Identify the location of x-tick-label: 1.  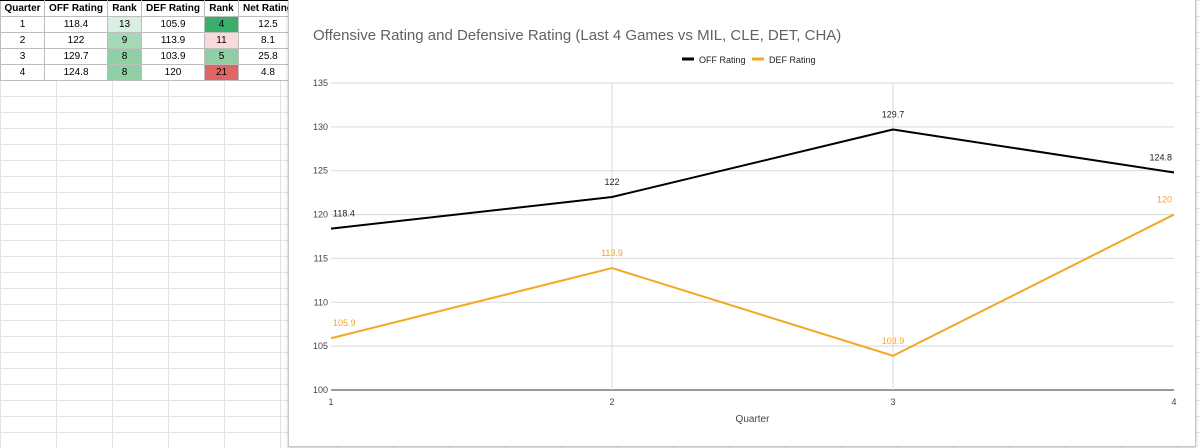
(330, 402).